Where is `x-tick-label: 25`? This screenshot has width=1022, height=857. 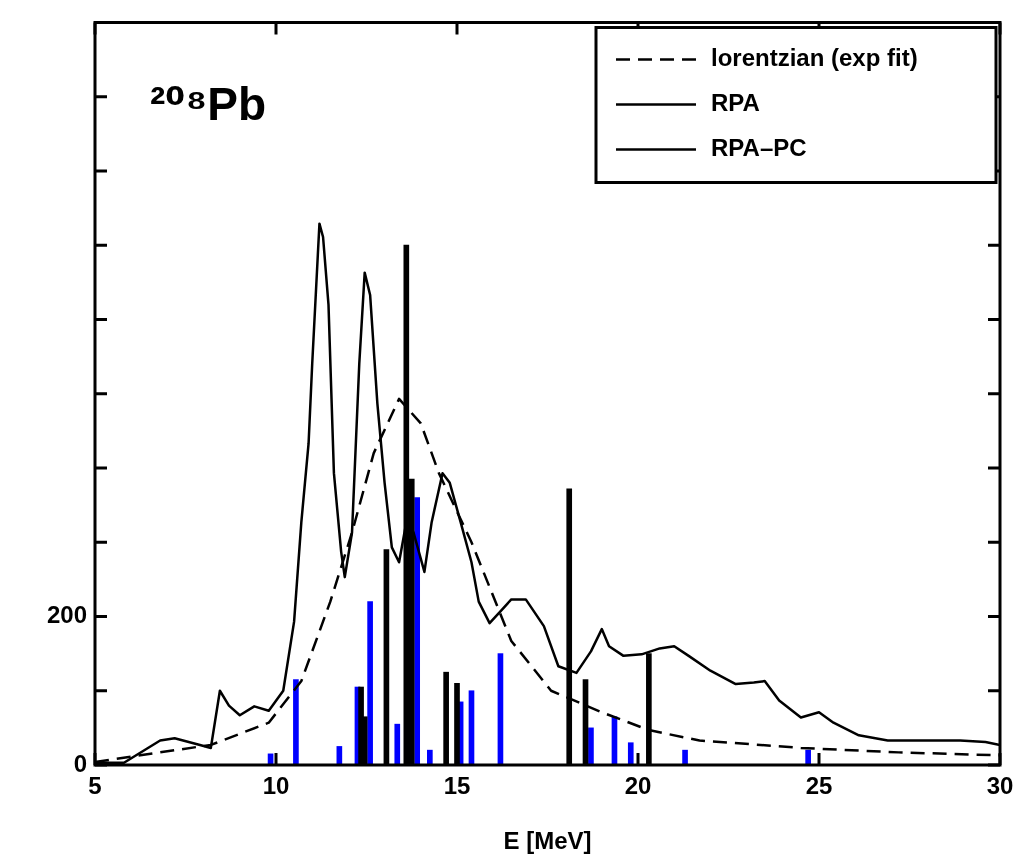
x-tick-label: 25 is located at coordinates (819, 786).